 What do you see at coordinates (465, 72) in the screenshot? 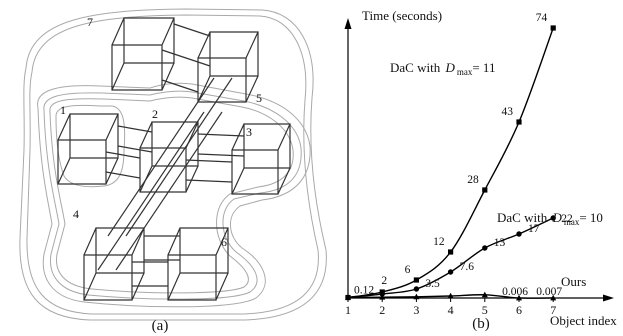
I see `series-label-dac11-subscript: max` at bounding box center [465, 72].